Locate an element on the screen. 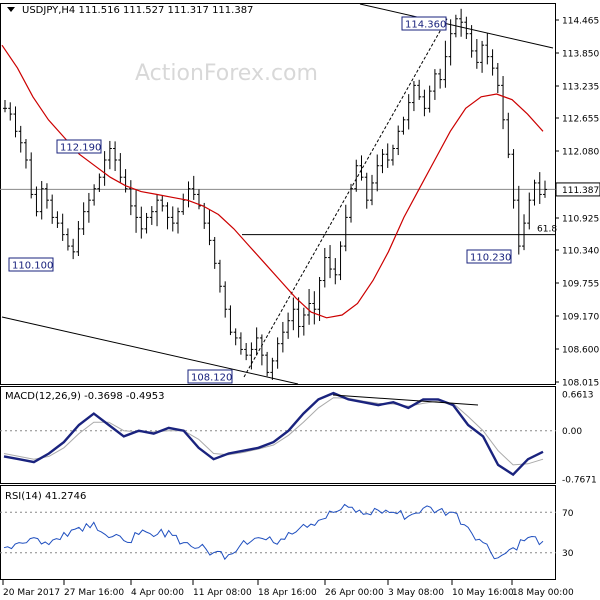  price-annotation: 112.190 is located at coordinates (79, 146).